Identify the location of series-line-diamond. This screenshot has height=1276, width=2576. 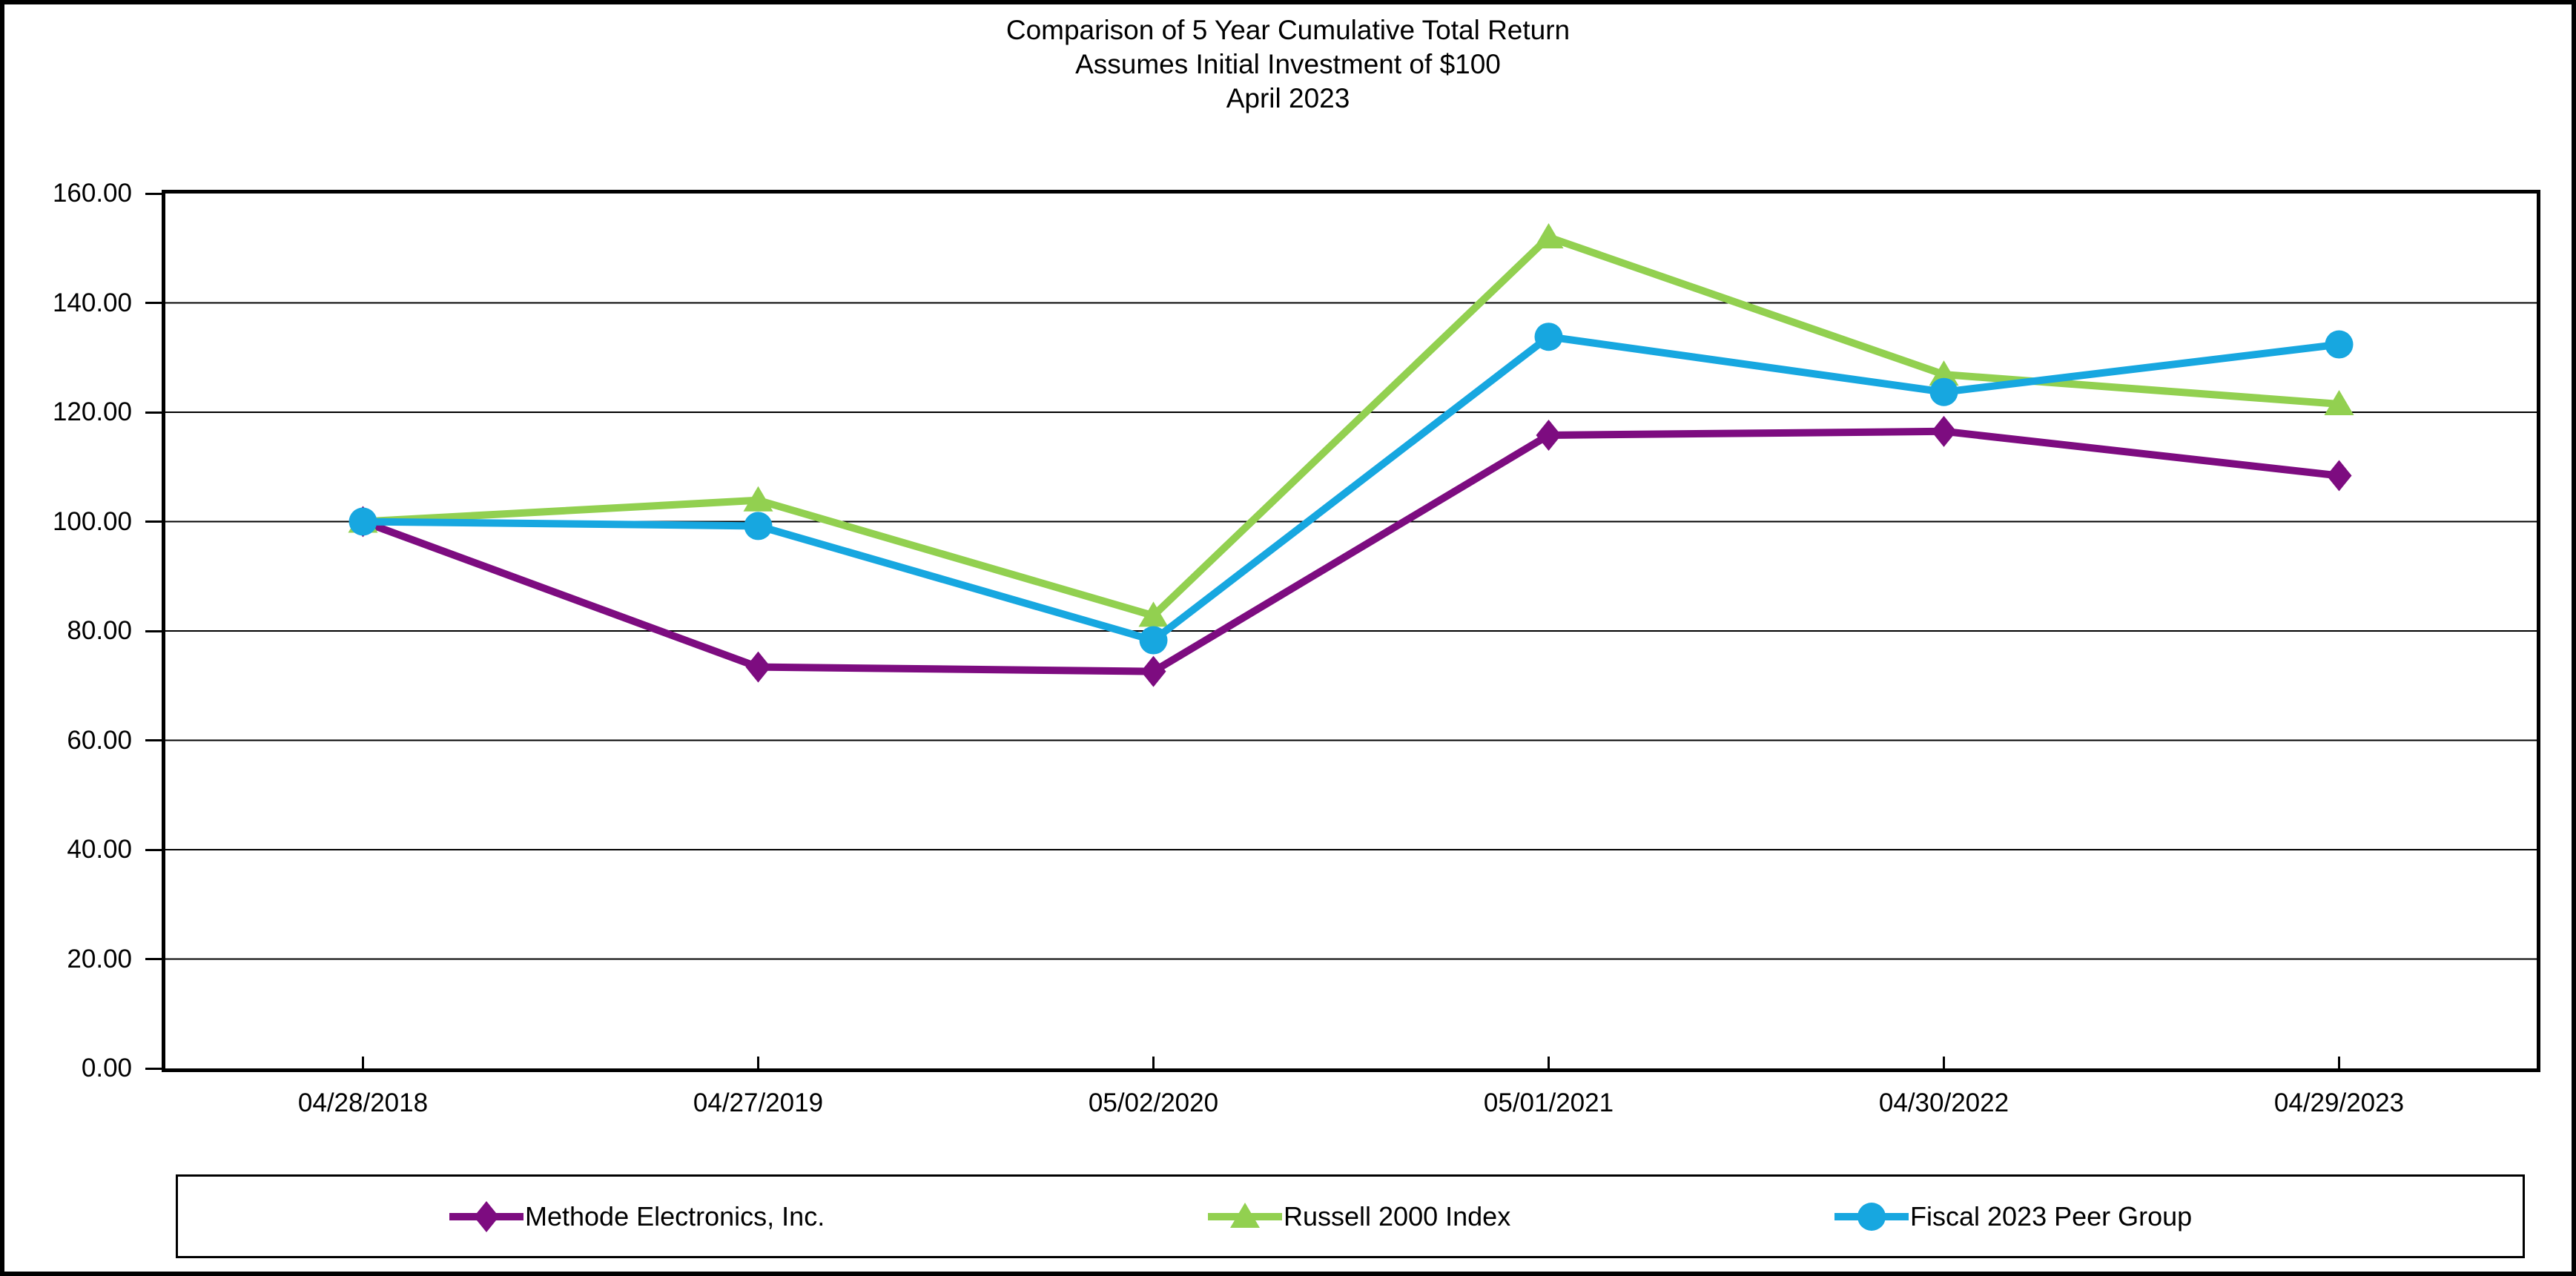
(1350, 551).